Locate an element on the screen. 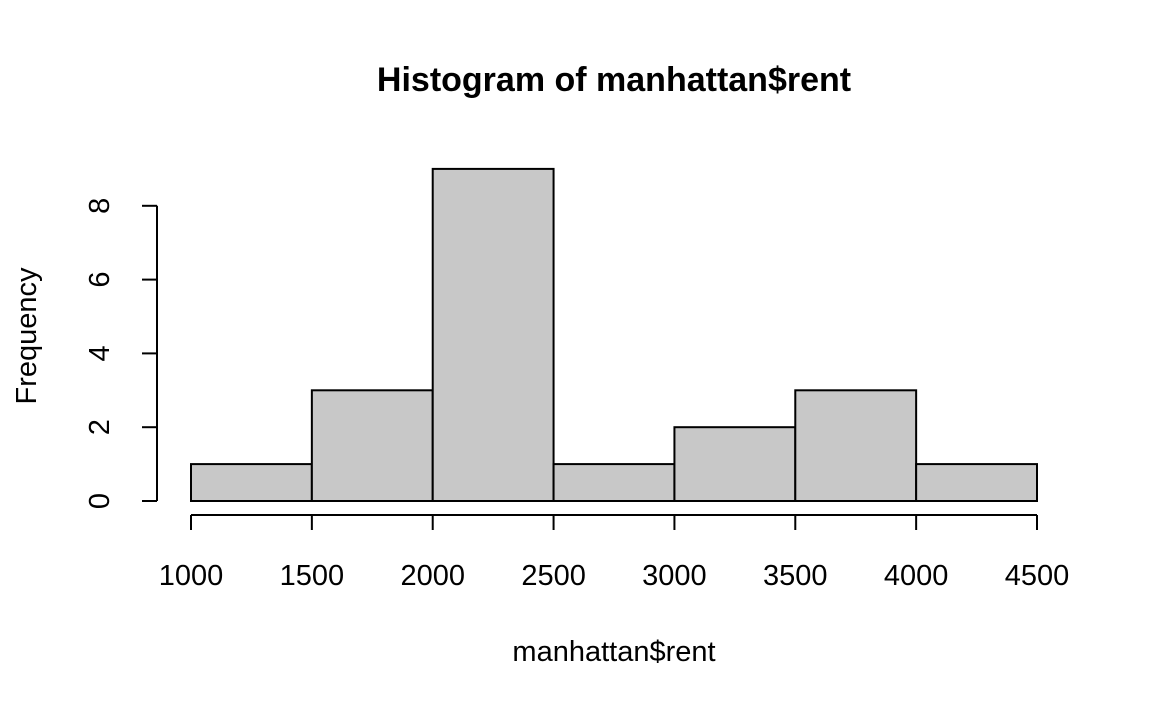 This screenshot has width=1152, height=711. chart-title: Histogram of manhattan$rent is located at coordinates (614, 80).